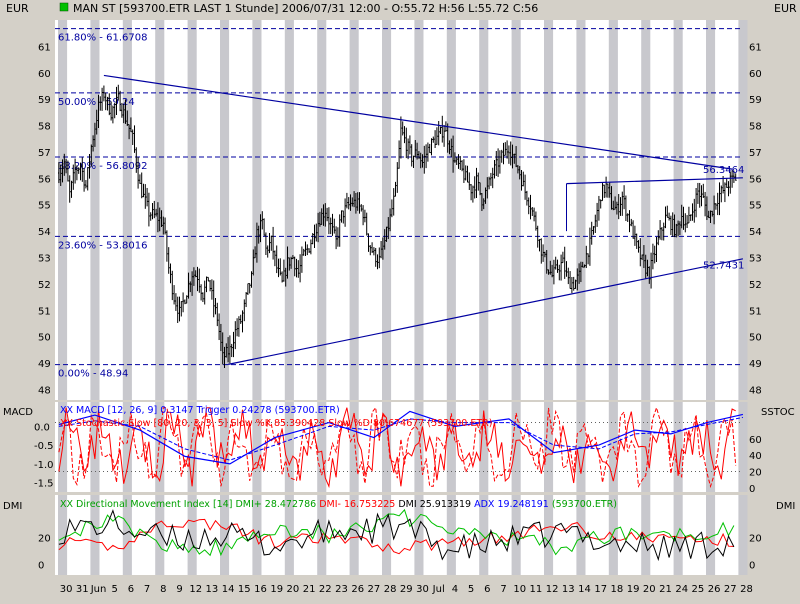  I want to click on currency-left: EUR, so click(17, 8).